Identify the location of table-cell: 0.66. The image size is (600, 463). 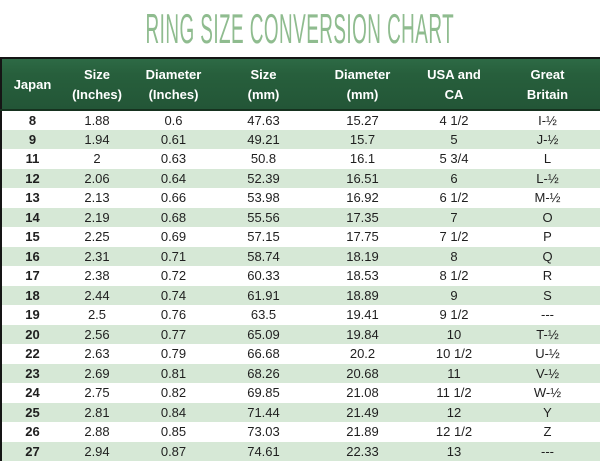
(173, 198).